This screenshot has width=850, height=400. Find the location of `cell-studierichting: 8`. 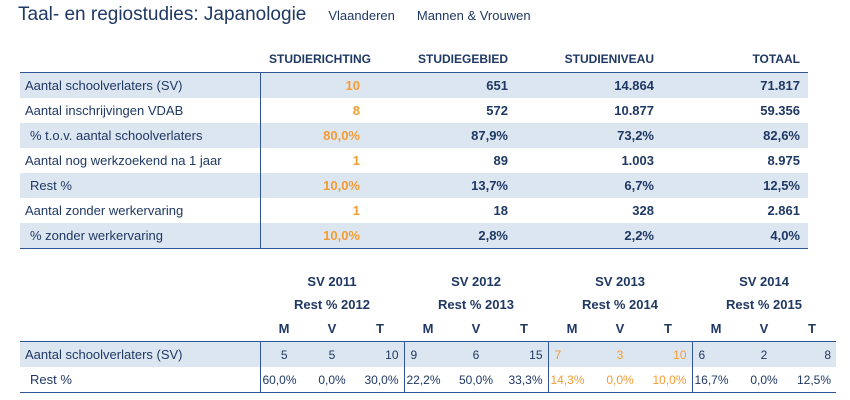

cell-studierichting: 8 is located at coordinates (319, 110).